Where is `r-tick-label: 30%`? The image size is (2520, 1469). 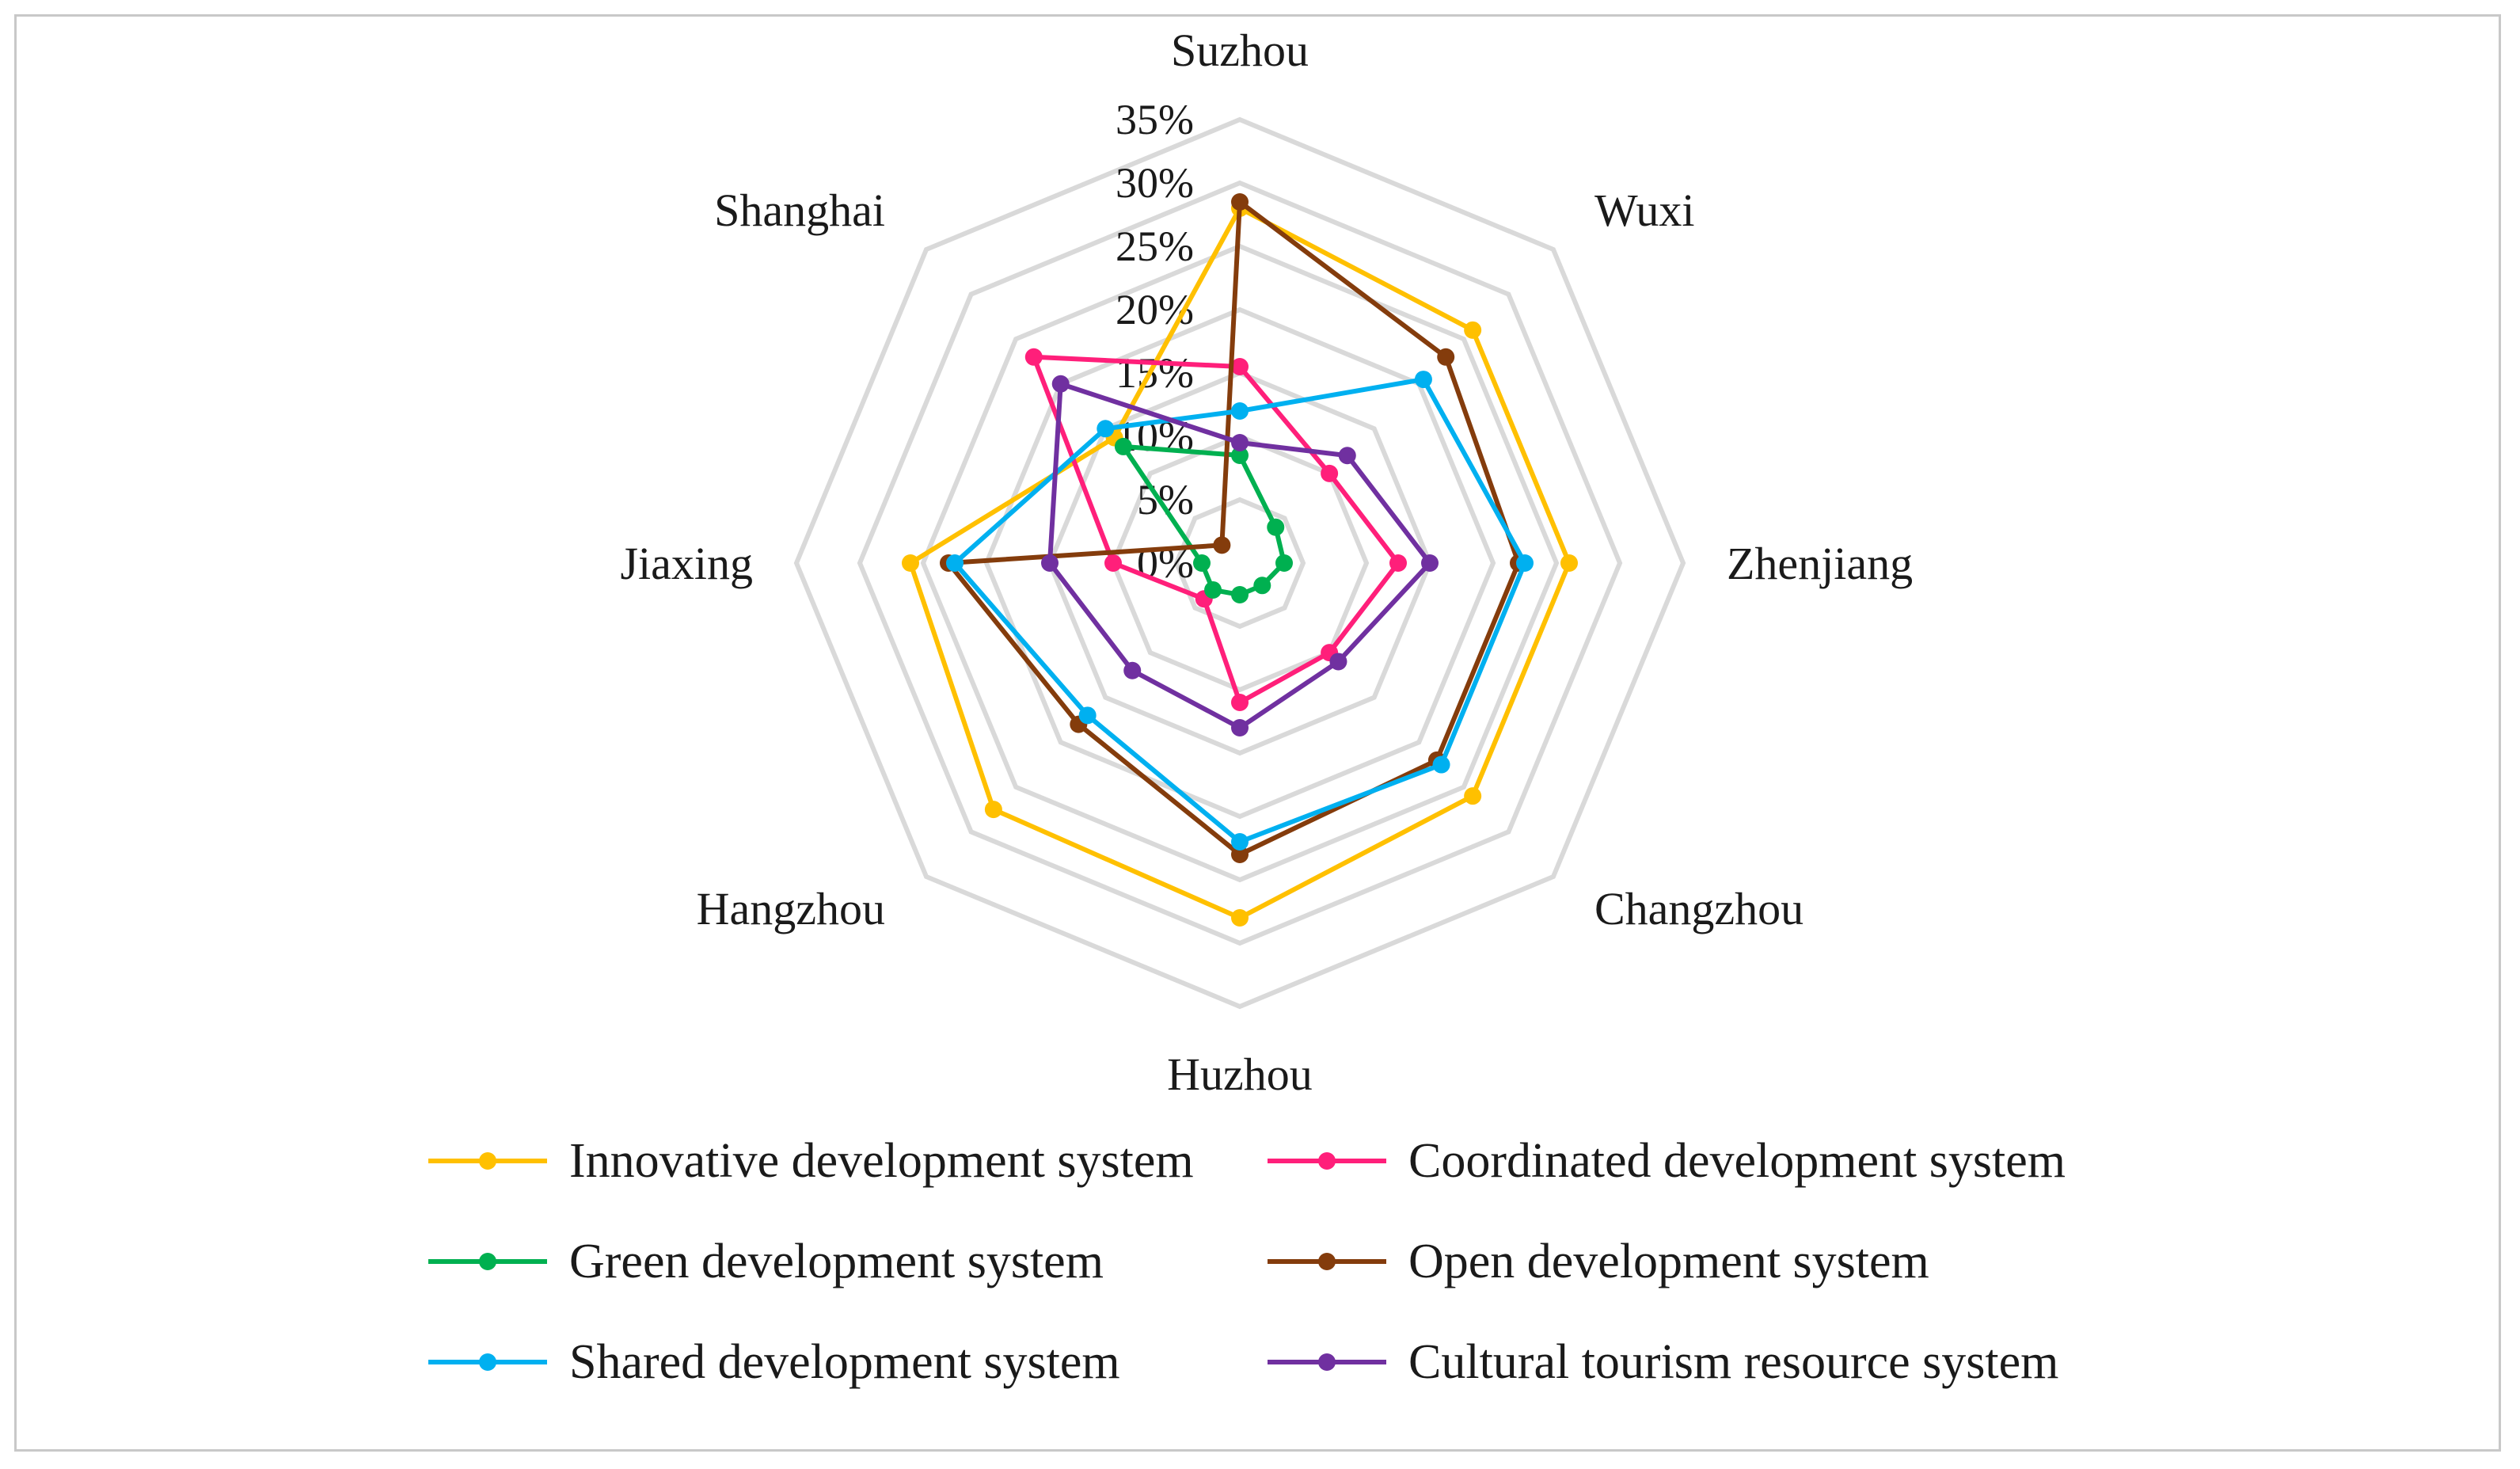
r-tick-label: 30% is located at coordinates (1155, 183).